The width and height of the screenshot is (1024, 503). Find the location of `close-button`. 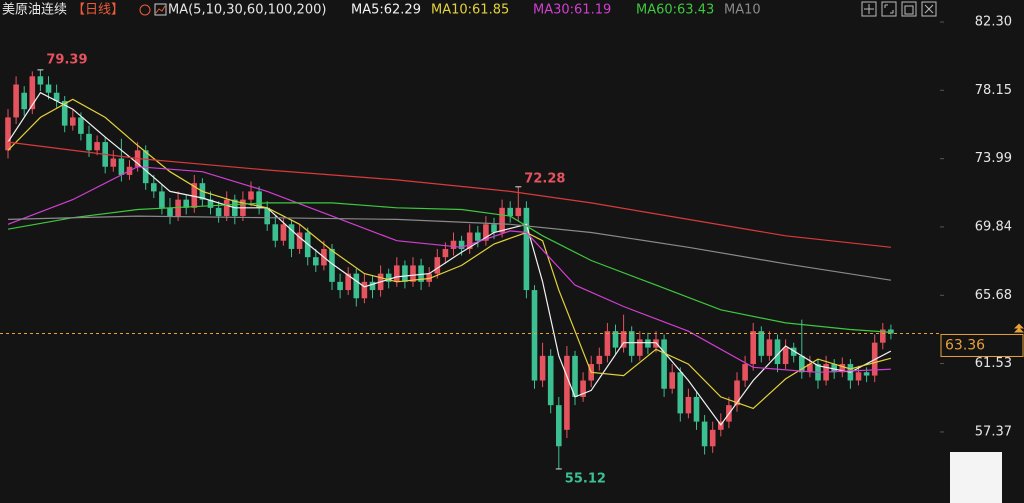

close-button is located at coordinates (929, 9).